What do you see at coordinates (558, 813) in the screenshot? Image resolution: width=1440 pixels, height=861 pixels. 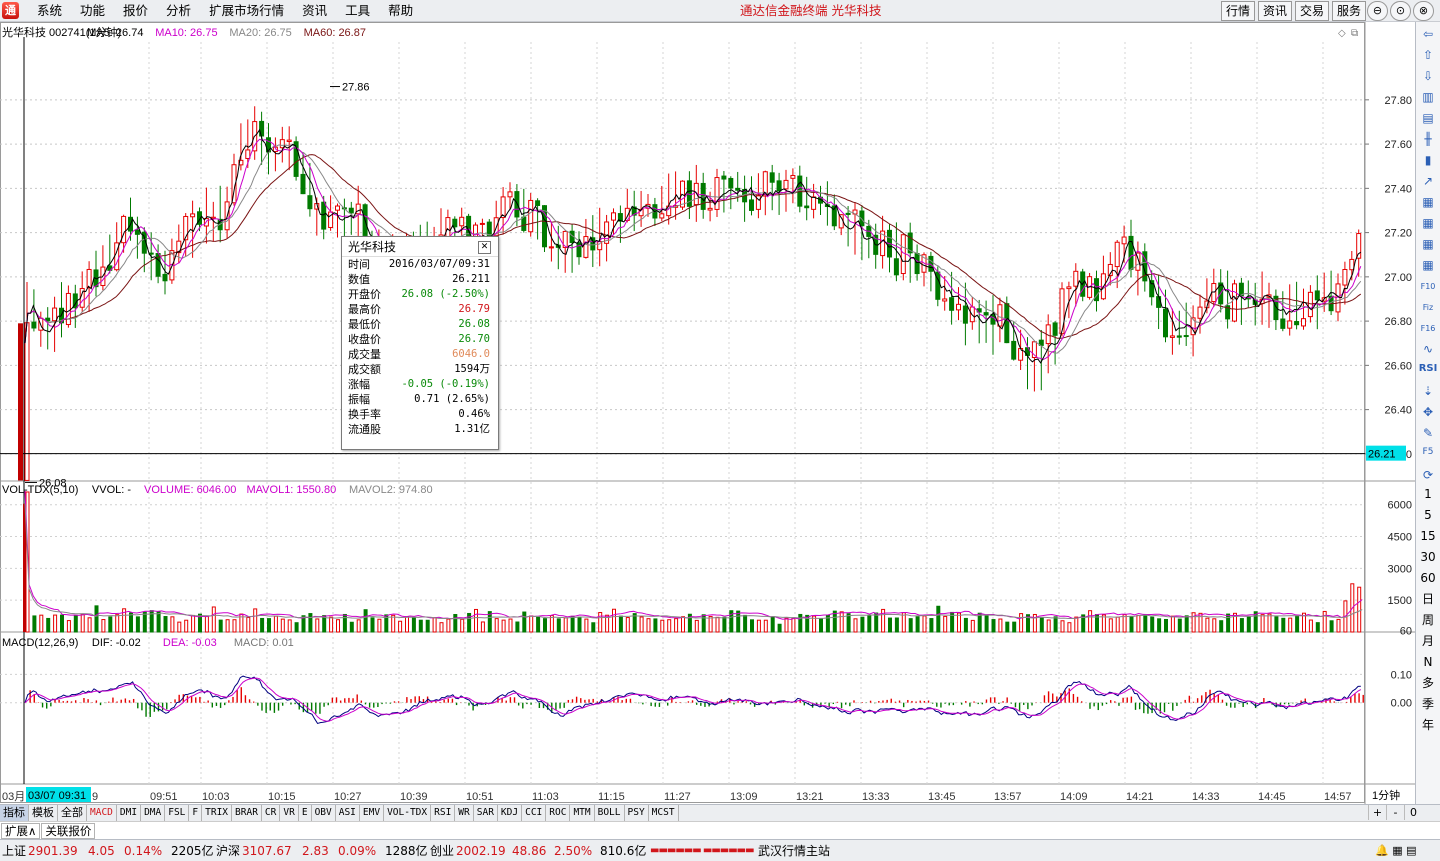 I see `indicator-tab-roc: ROC` at bounding box center [558, 813].